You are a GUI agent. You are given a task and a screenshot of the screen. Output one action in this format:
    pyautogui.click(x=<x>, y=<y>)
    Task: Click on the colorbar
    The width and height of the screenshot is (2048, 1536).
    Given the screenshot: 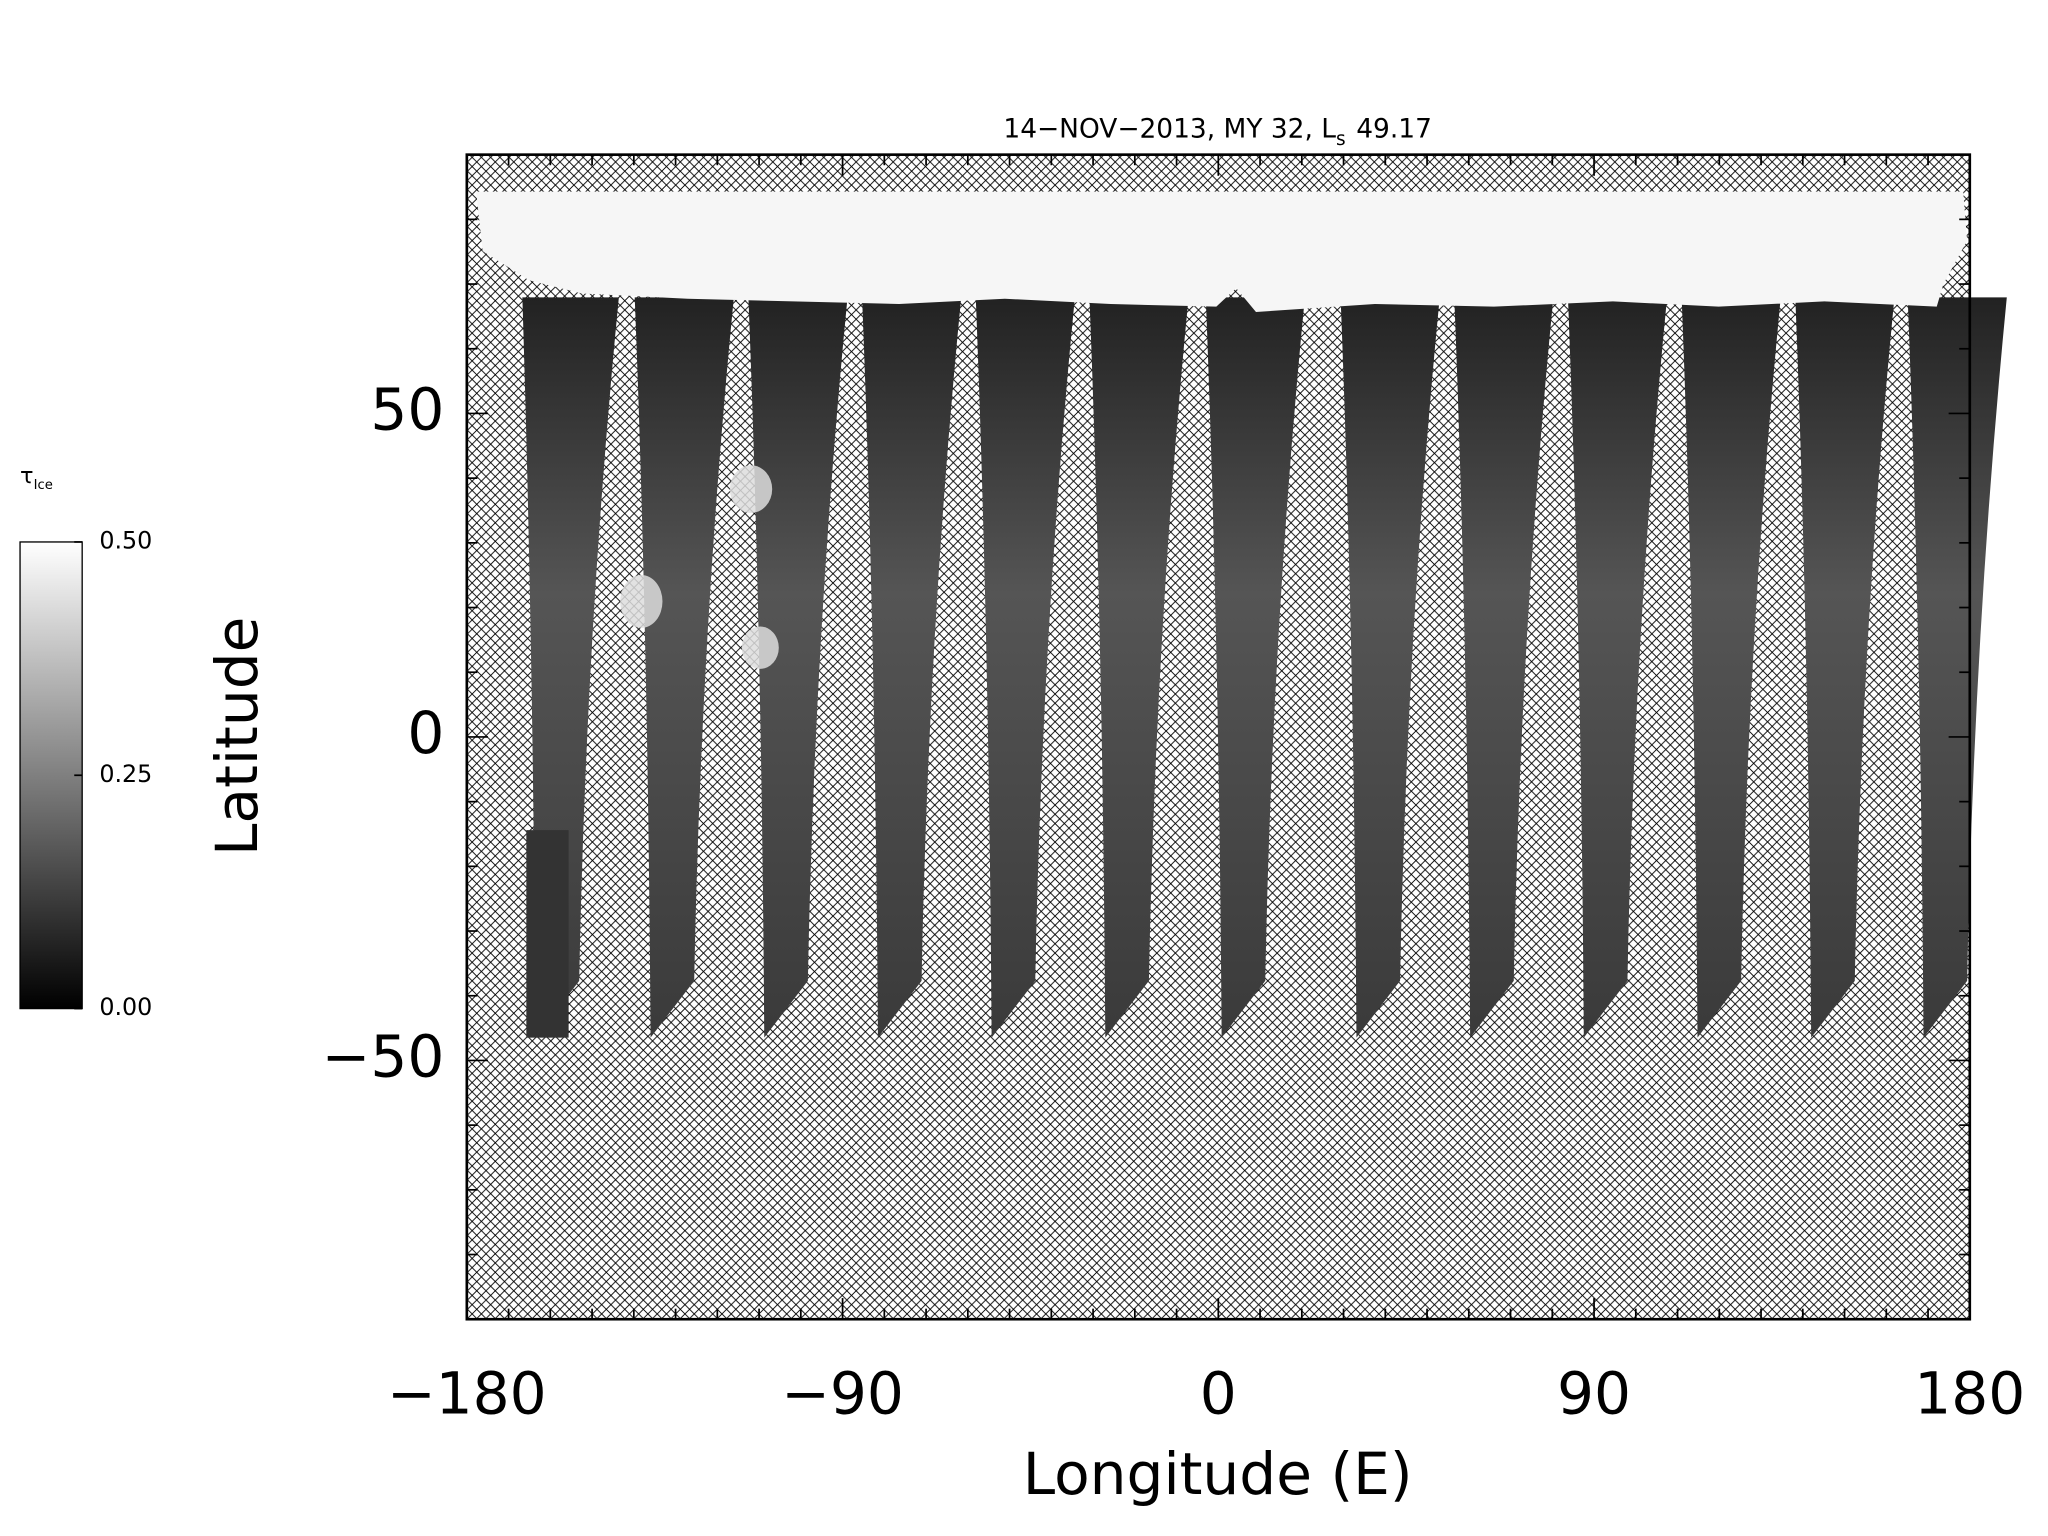 What is the action you would take?
    pyautogui.click(x=51, y=775)
    